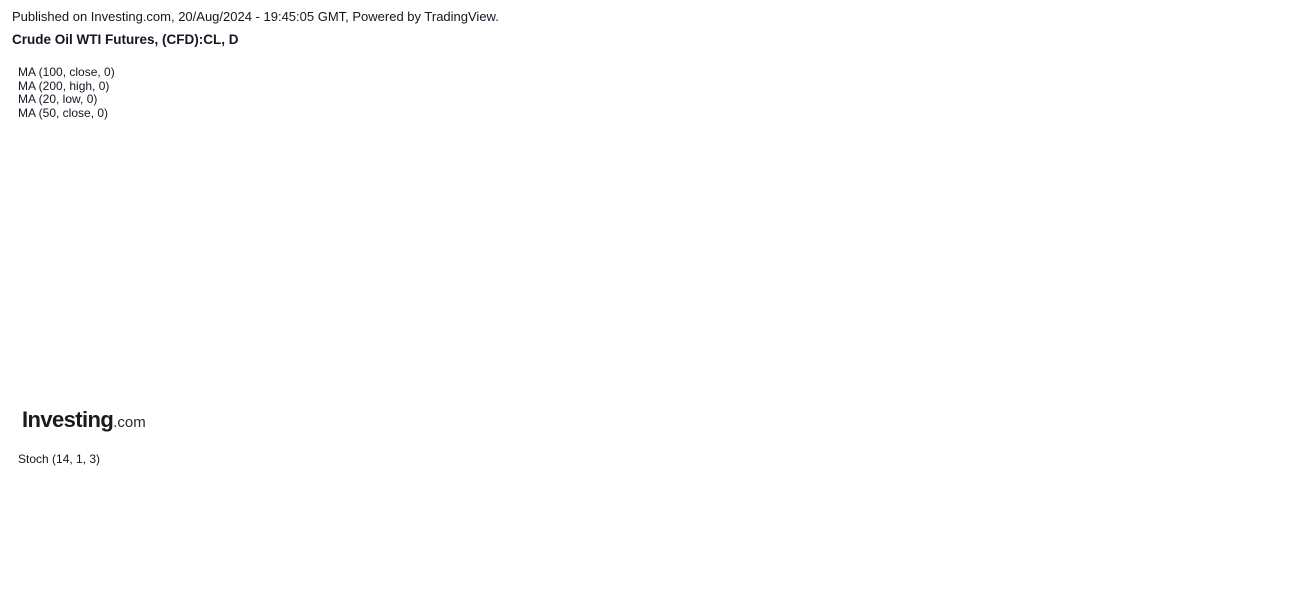 Image resolution: width=1299 pixels, height=594 pixels. Describe the element at coordinates (1249, 127) in the screenshot. I see `y-tick-label: 90.00` at that location.